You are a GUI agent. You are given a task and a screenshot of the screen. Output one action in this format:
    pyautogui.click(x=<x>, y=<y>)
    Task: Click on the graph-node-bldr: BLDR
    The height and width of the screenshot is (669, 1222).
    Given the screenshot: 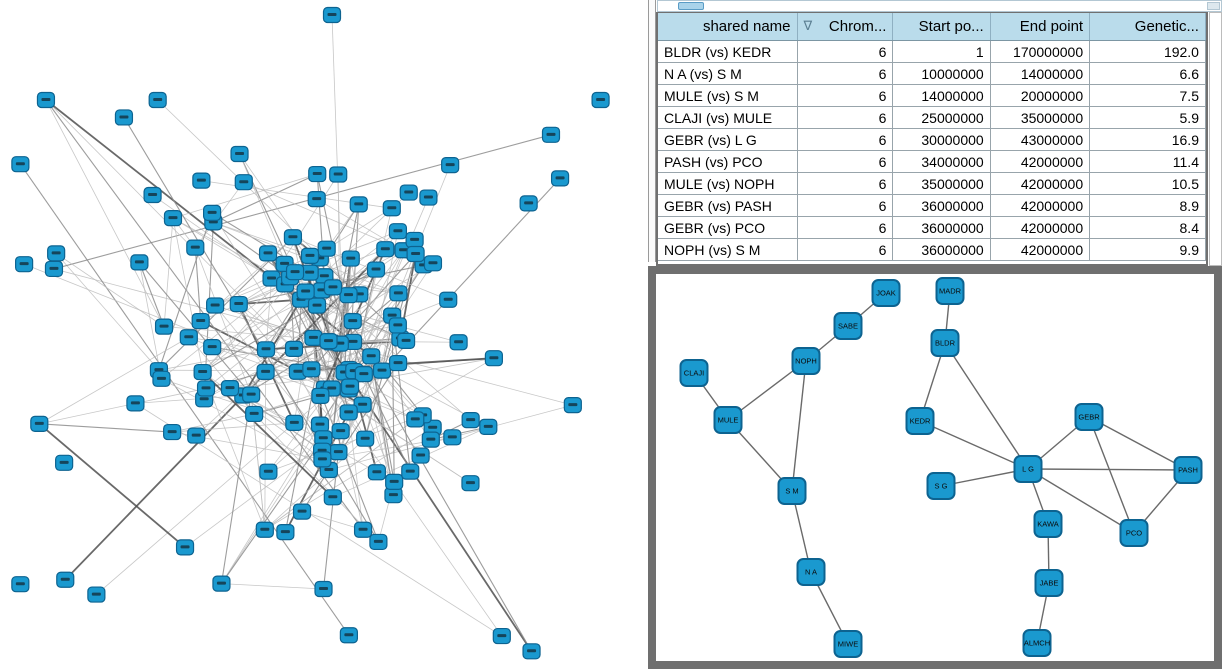 What is the action you would take?
    pyautogui.click(x=945, y=343)
    